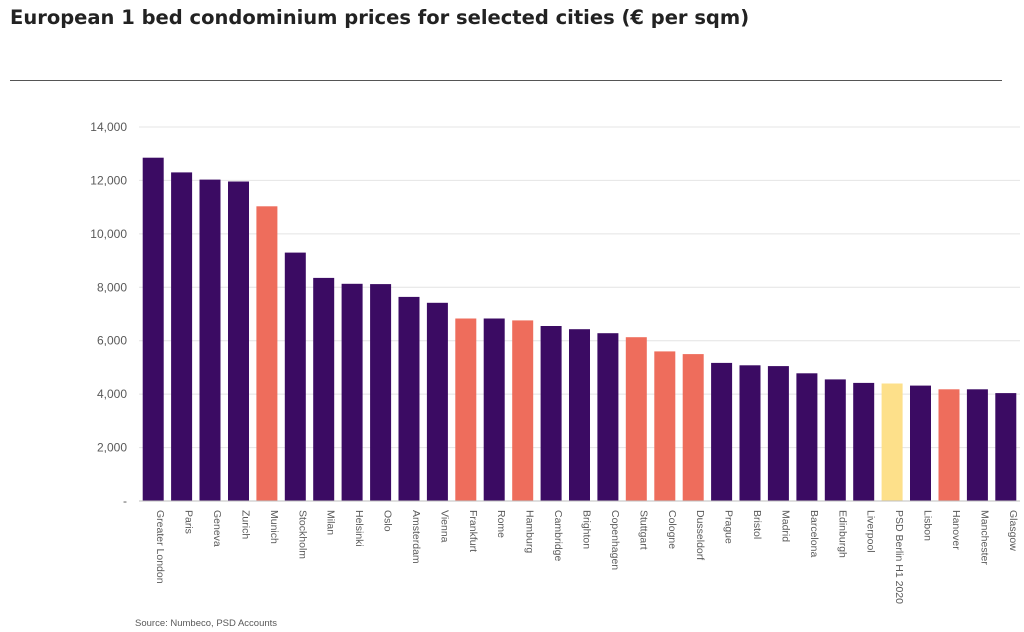 The height and width of the screenshot is (632, 1024). What do you see at coordinates (643, 530) in the screenshot?
I see `x-tick-label: Stuttgart` at bounding box center [643, 530].